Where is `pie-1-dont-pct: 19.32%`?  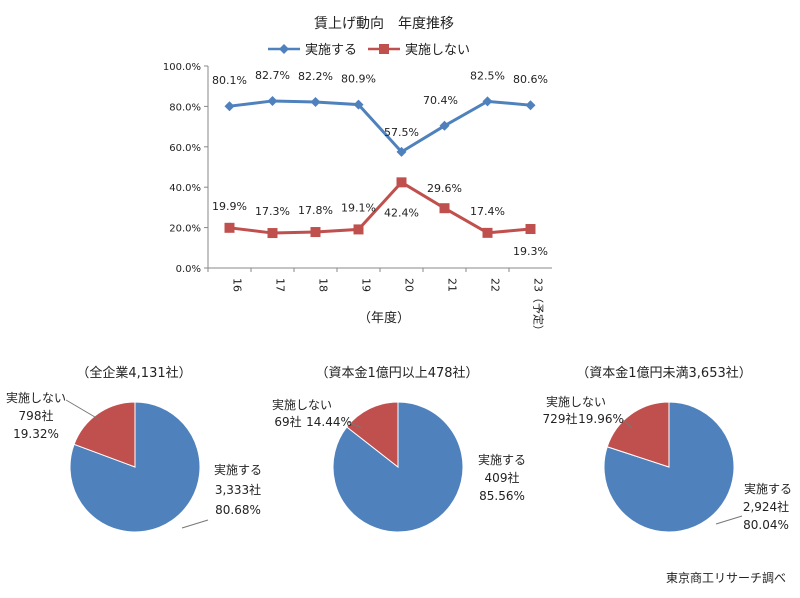 pie-1-dont-pct: 19.32% is located at coordinates (36, 434).